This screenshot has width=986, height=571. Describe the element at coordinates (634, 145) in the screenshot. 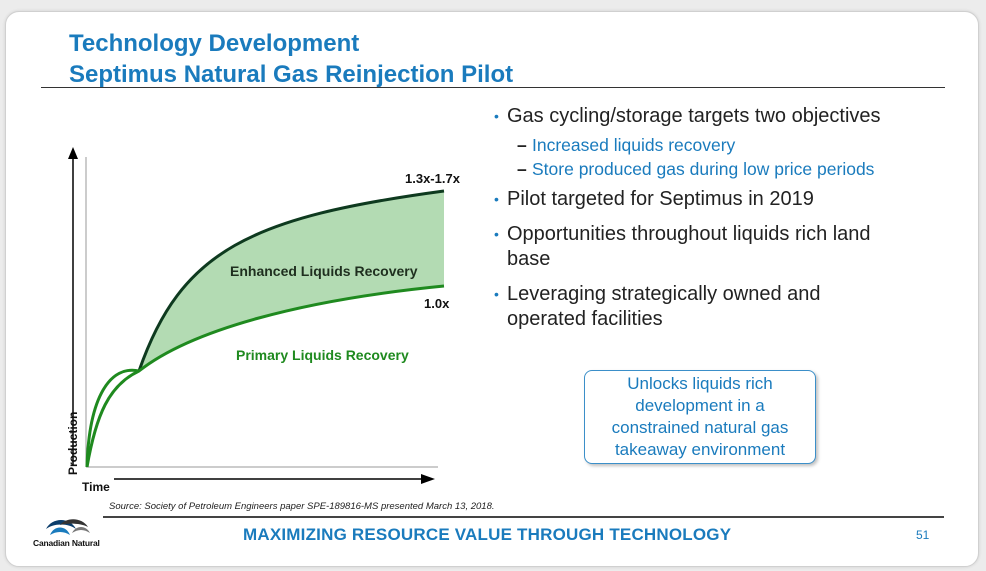

I see `sub-bullet-text: Increased liquids recovery` at that location.